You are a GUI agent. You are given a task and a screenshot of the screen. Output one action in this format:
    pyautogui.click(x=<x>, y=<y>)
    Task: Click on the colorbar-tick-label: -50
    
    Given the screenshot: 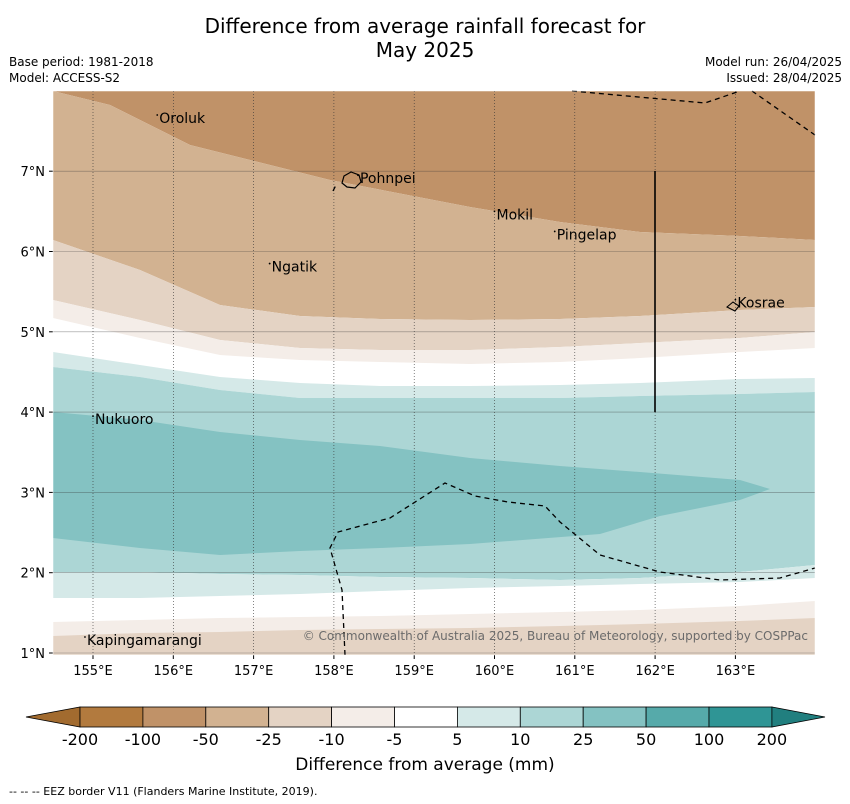 What is the action you would take?
    pyautogui.click(x=206, y=739)
    